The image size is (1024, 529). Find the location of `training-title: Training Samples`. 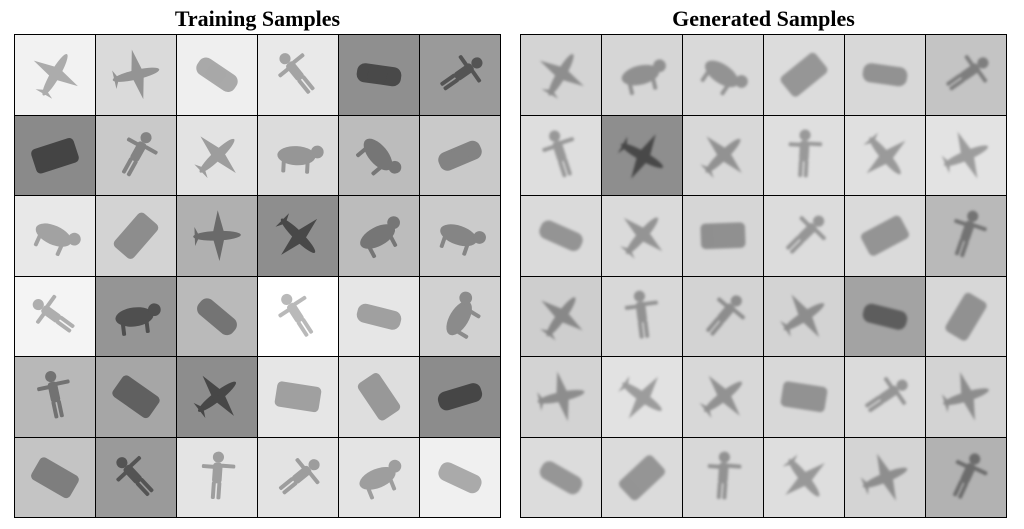

training-title: Training Samples is located at coordinates (257, 18).